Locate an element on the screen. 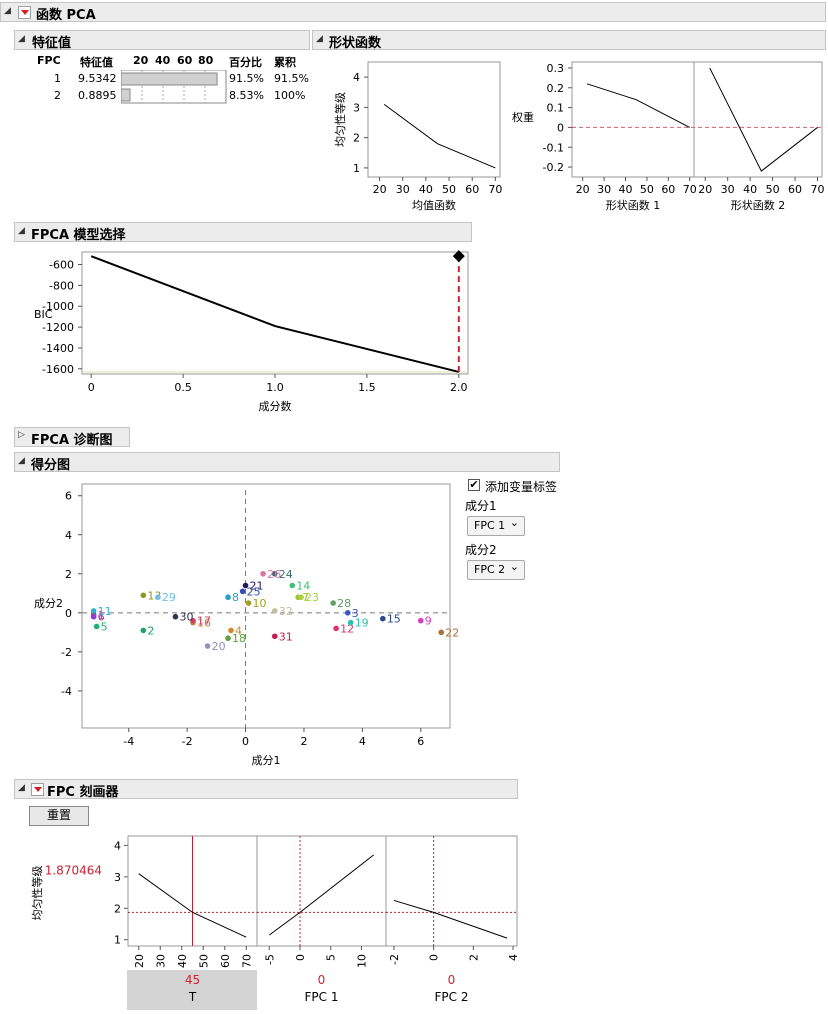 This screenshot has width=828, height=1014. reset-button: 重置 is located at coordinates (59, 816).